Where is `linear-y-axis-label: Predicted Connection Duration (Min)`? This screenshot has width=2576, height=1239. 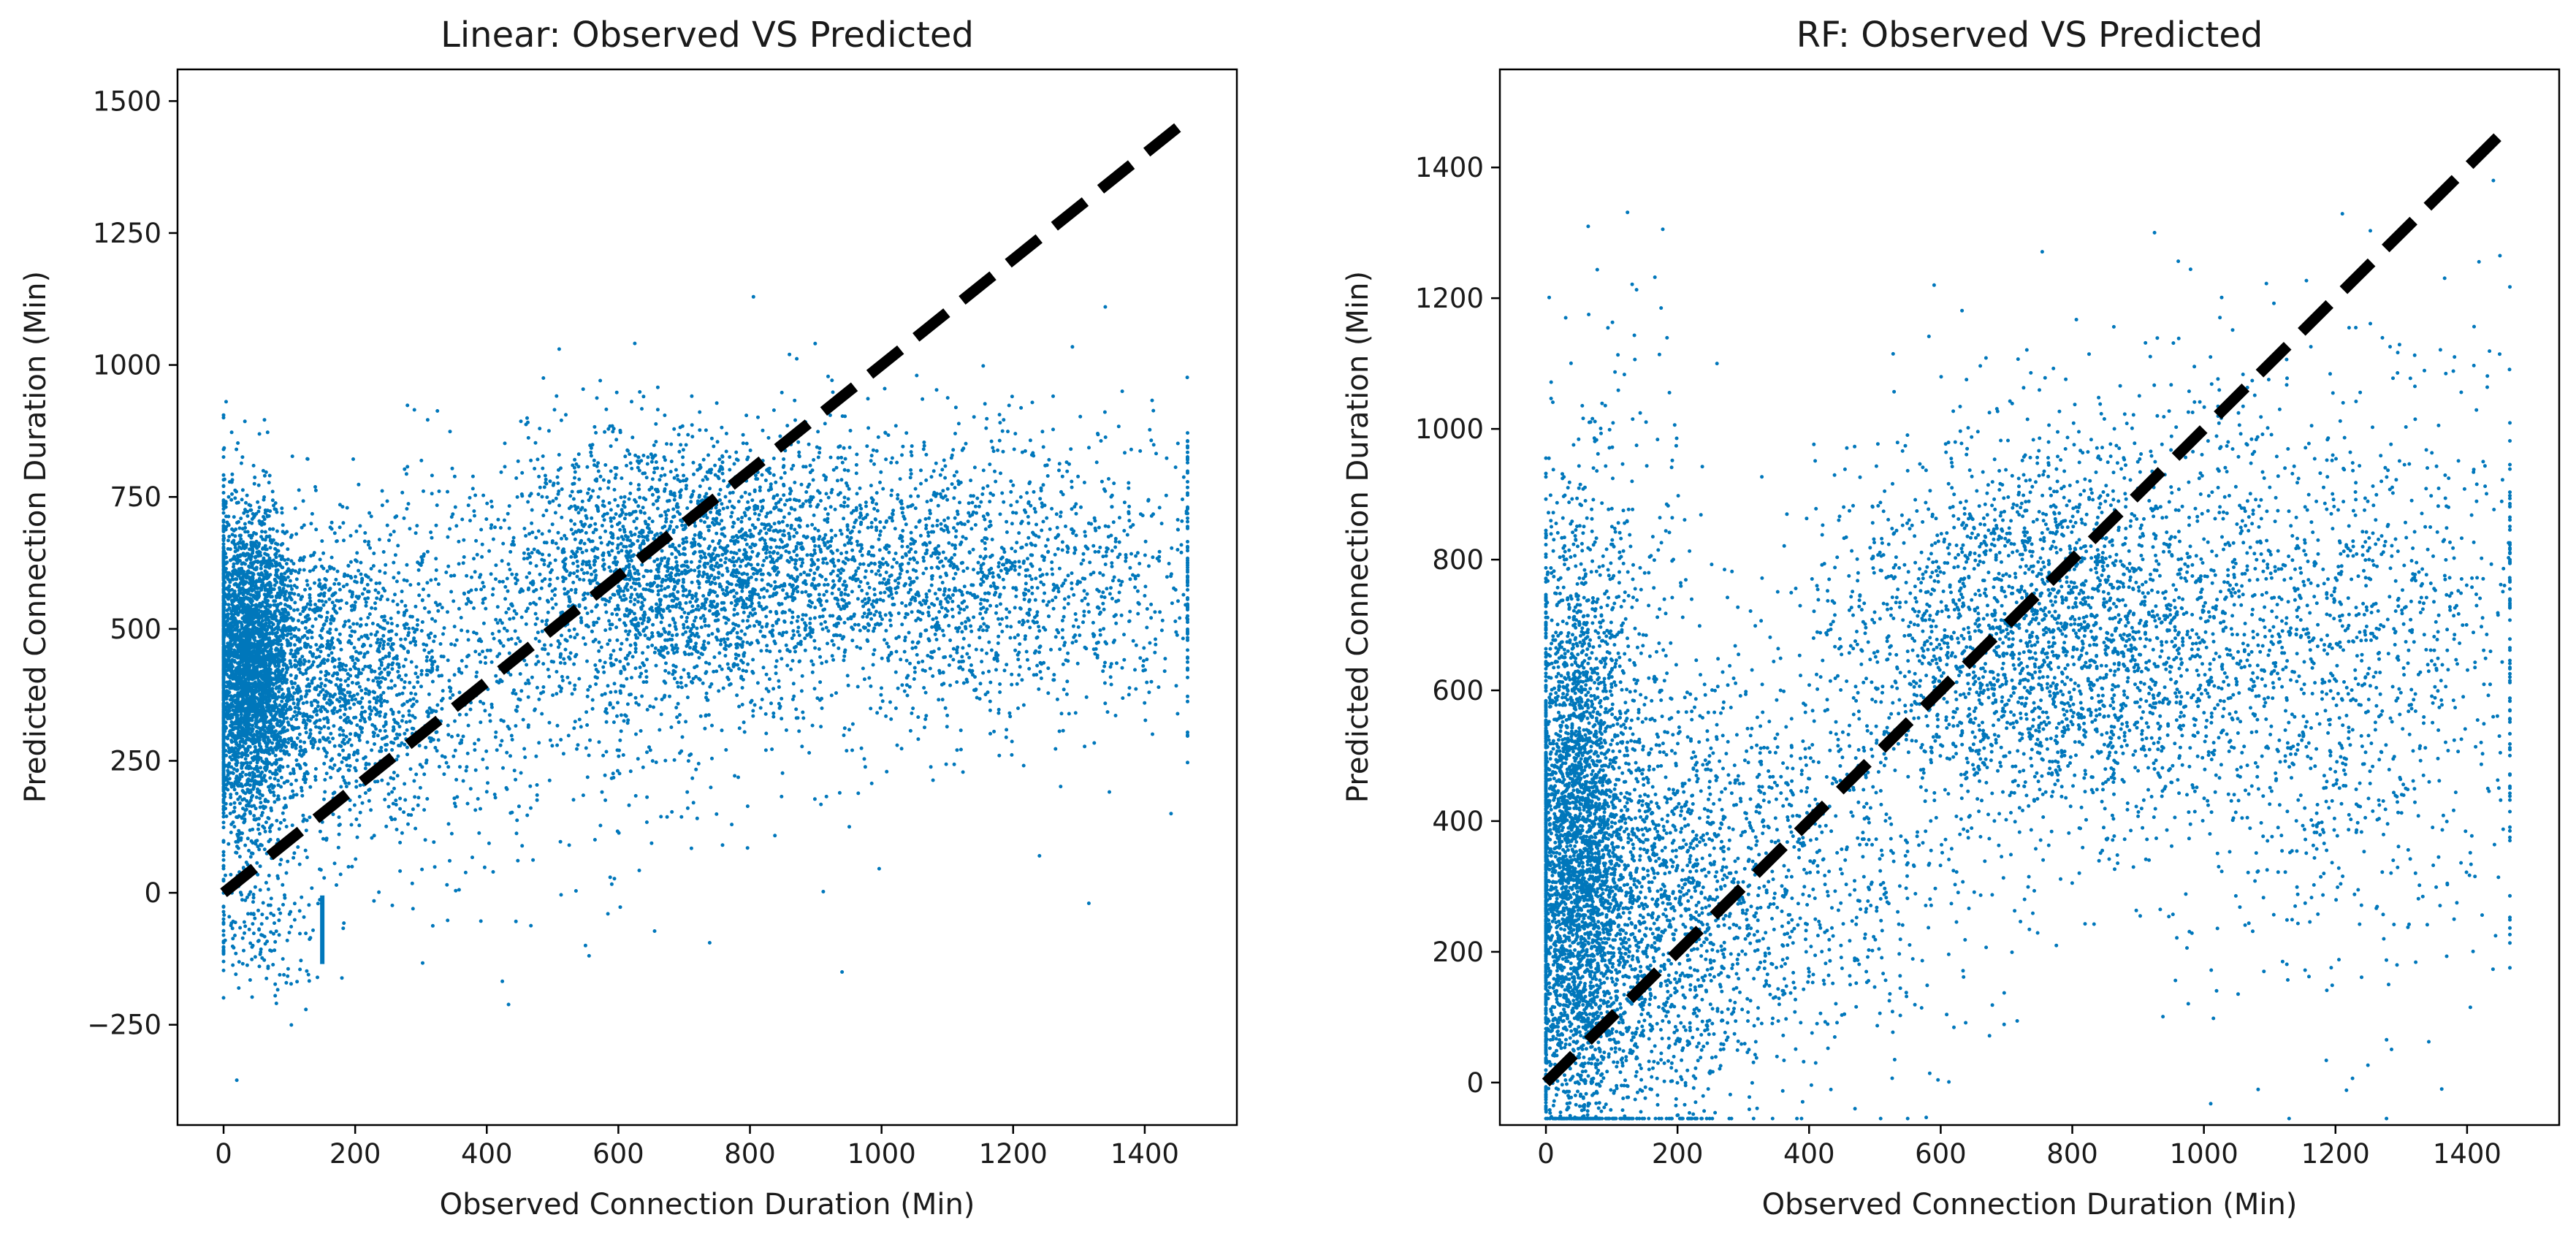
linear-y-axis-label: Predicted Connection Duration (Min) is located at coordinates (36, 537).